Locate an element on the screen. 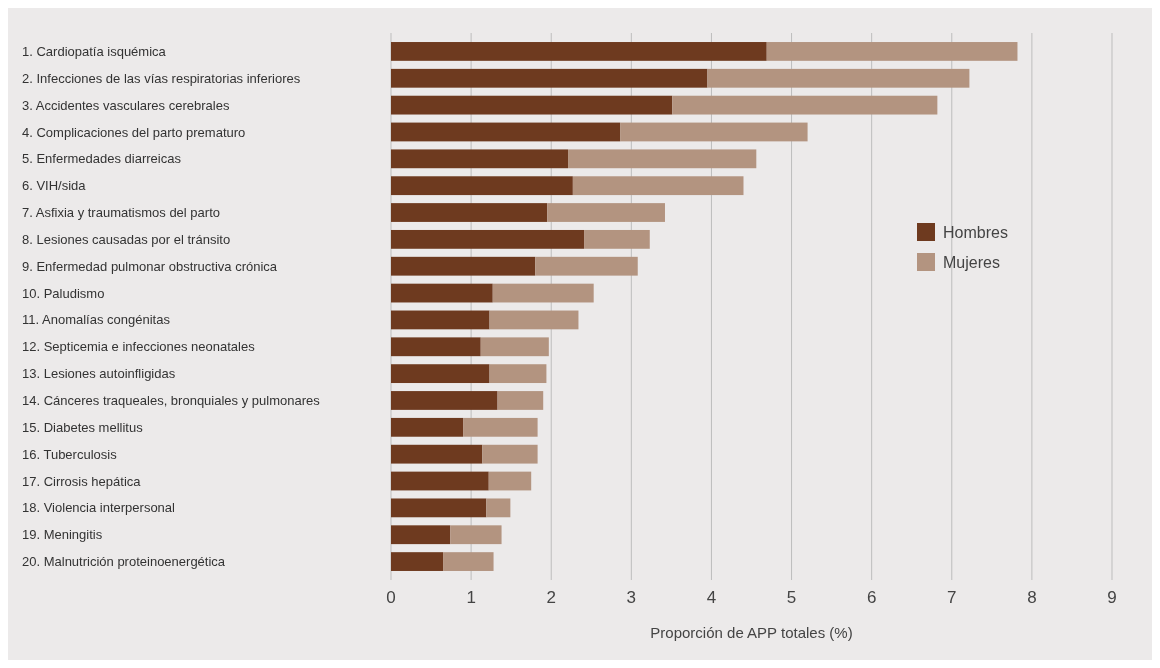  y-tick-label: 20. Malnutrición proteinoenergética is located at coordinates (124, 562).